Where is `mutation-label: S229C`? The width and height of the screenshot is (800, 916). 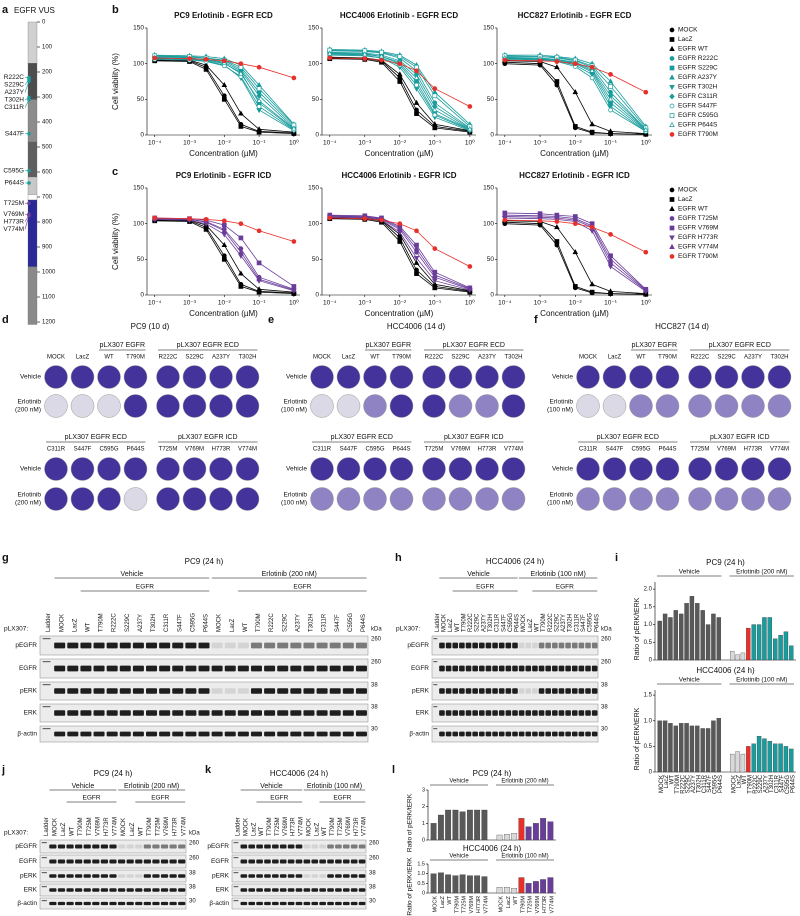 mutation-label: S229C is located at coordinates (14, 85).